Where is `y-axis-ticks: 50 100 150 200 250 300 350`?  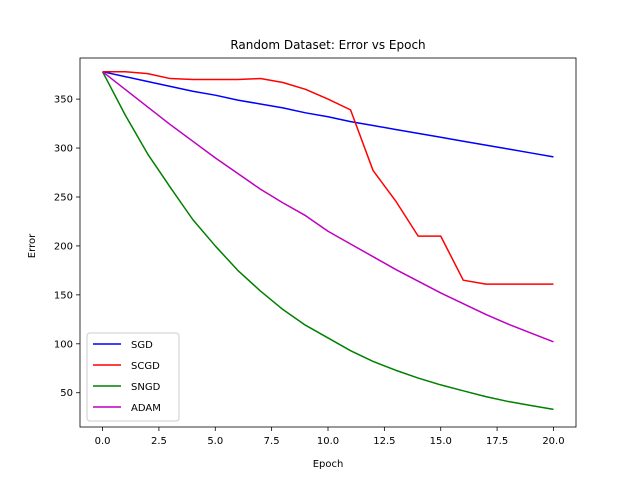 y-axis-ticks: 50 100 150 200 250 300 350 is located at coordinates (67, 247).